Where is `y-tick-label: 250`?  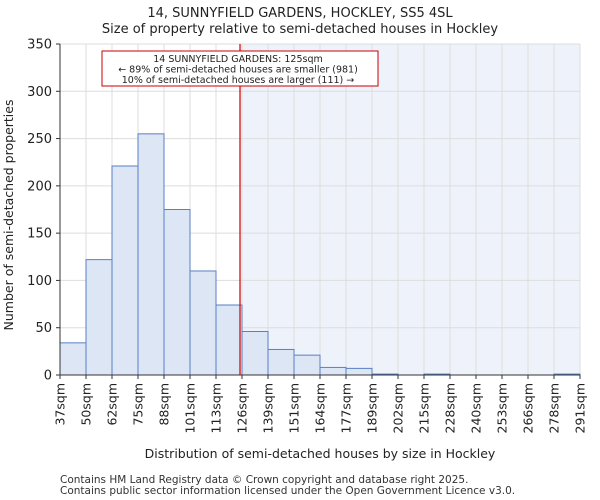 y-tick-label: 250 is located at coordinates (39, 139).